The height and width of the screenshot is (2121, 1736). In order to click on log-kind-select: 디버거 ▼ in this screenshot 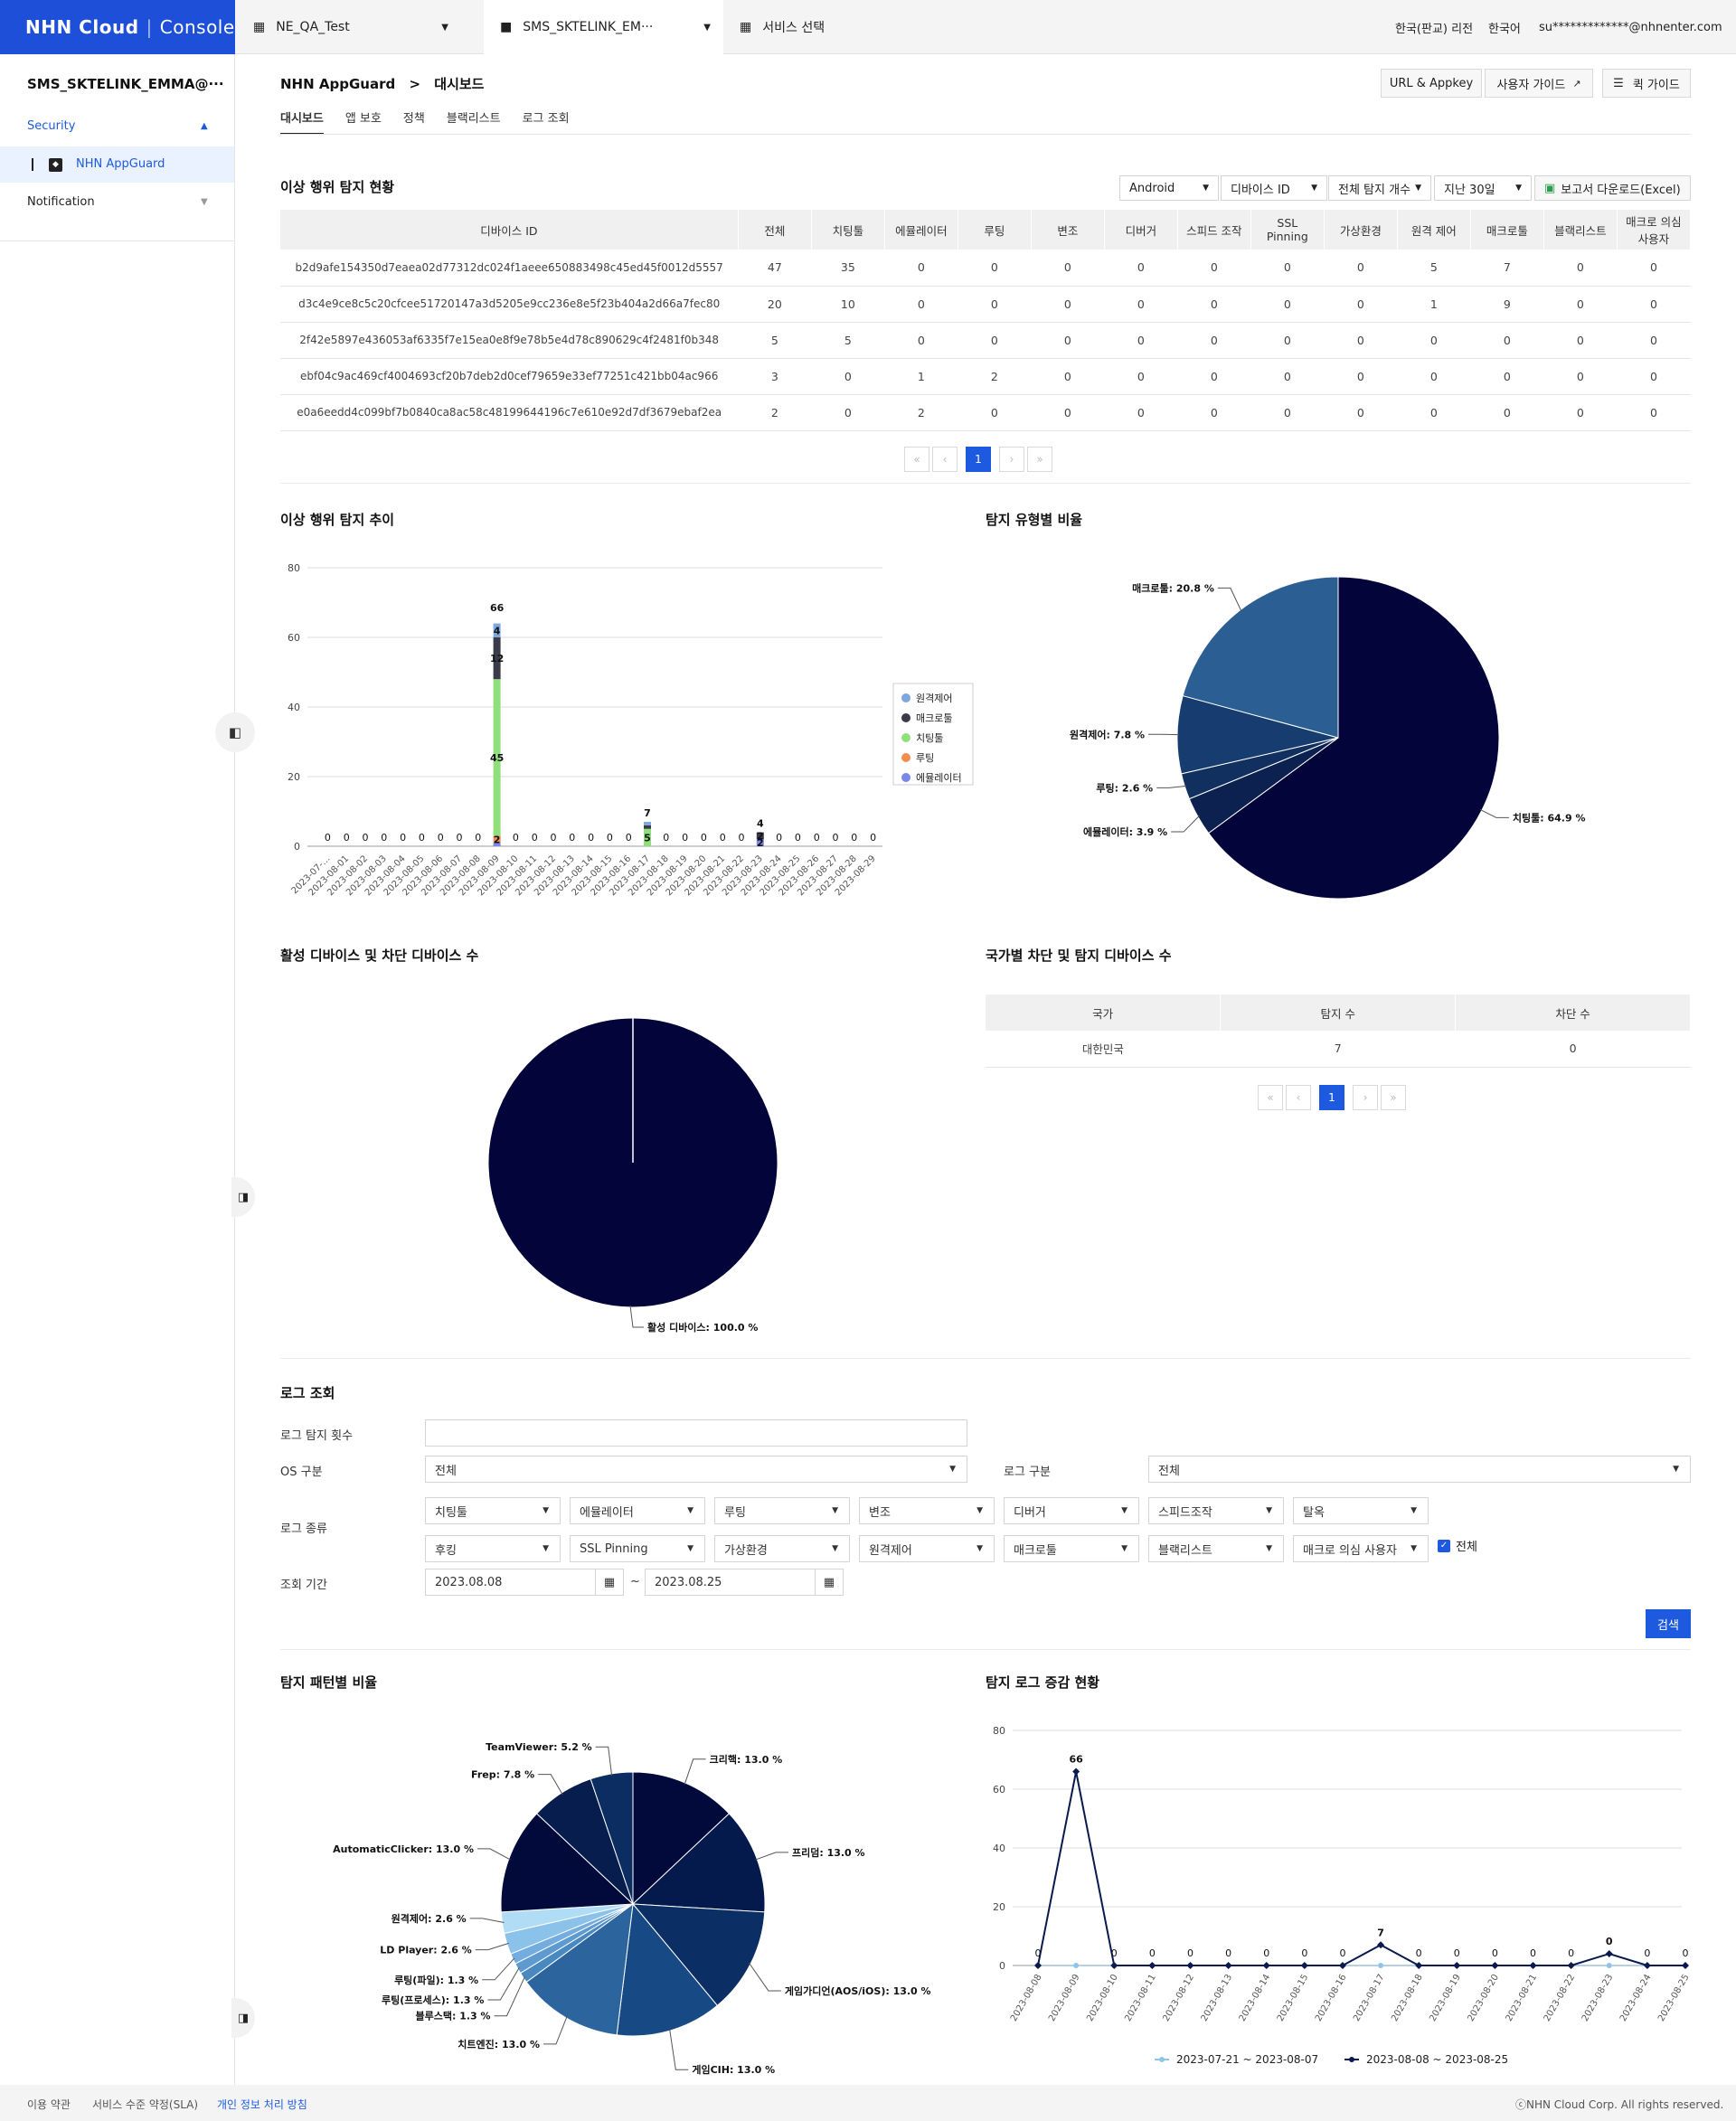, I will do `click(1072, 1510)`.